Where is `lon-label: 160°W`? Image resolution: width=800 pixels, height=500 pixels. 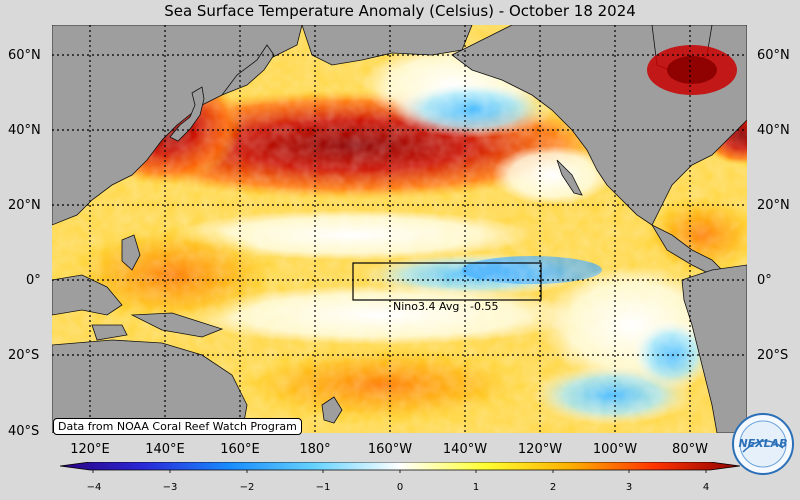
lon-label: 160°W is located at coordinates (390, 449).